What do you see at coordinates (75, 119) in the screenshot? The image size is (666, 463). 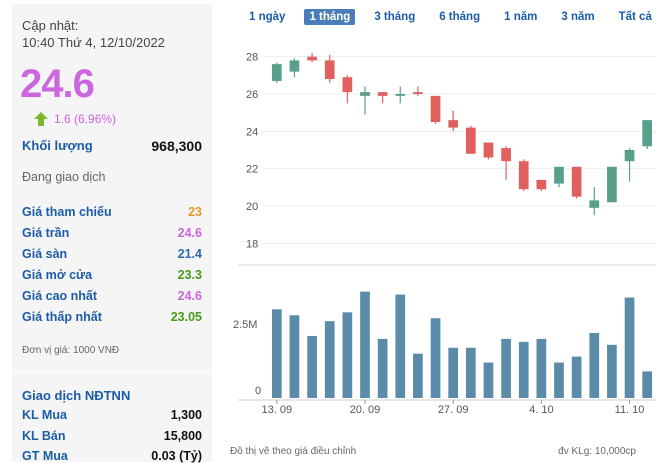 I see `price-change: 1.6 (6.96%)` at bounding box center [75, 119].